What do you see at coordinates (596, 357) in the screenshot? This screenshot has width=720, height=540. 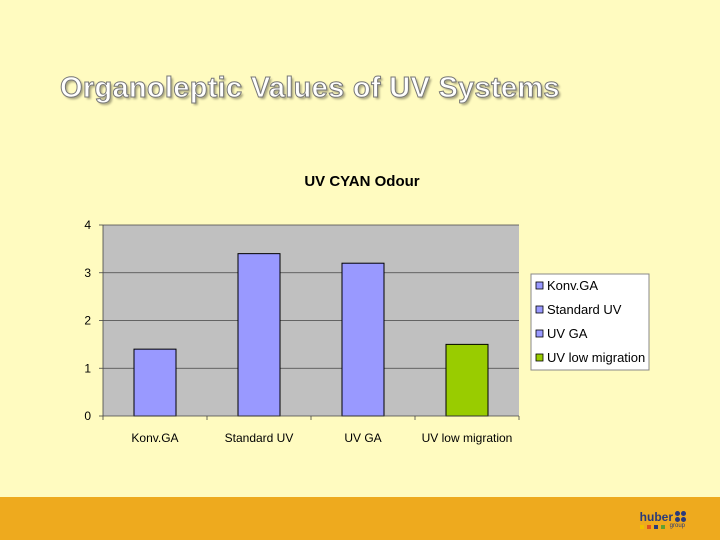 I see `legend-entry: UV low migration` at bounding box center [596, 357].